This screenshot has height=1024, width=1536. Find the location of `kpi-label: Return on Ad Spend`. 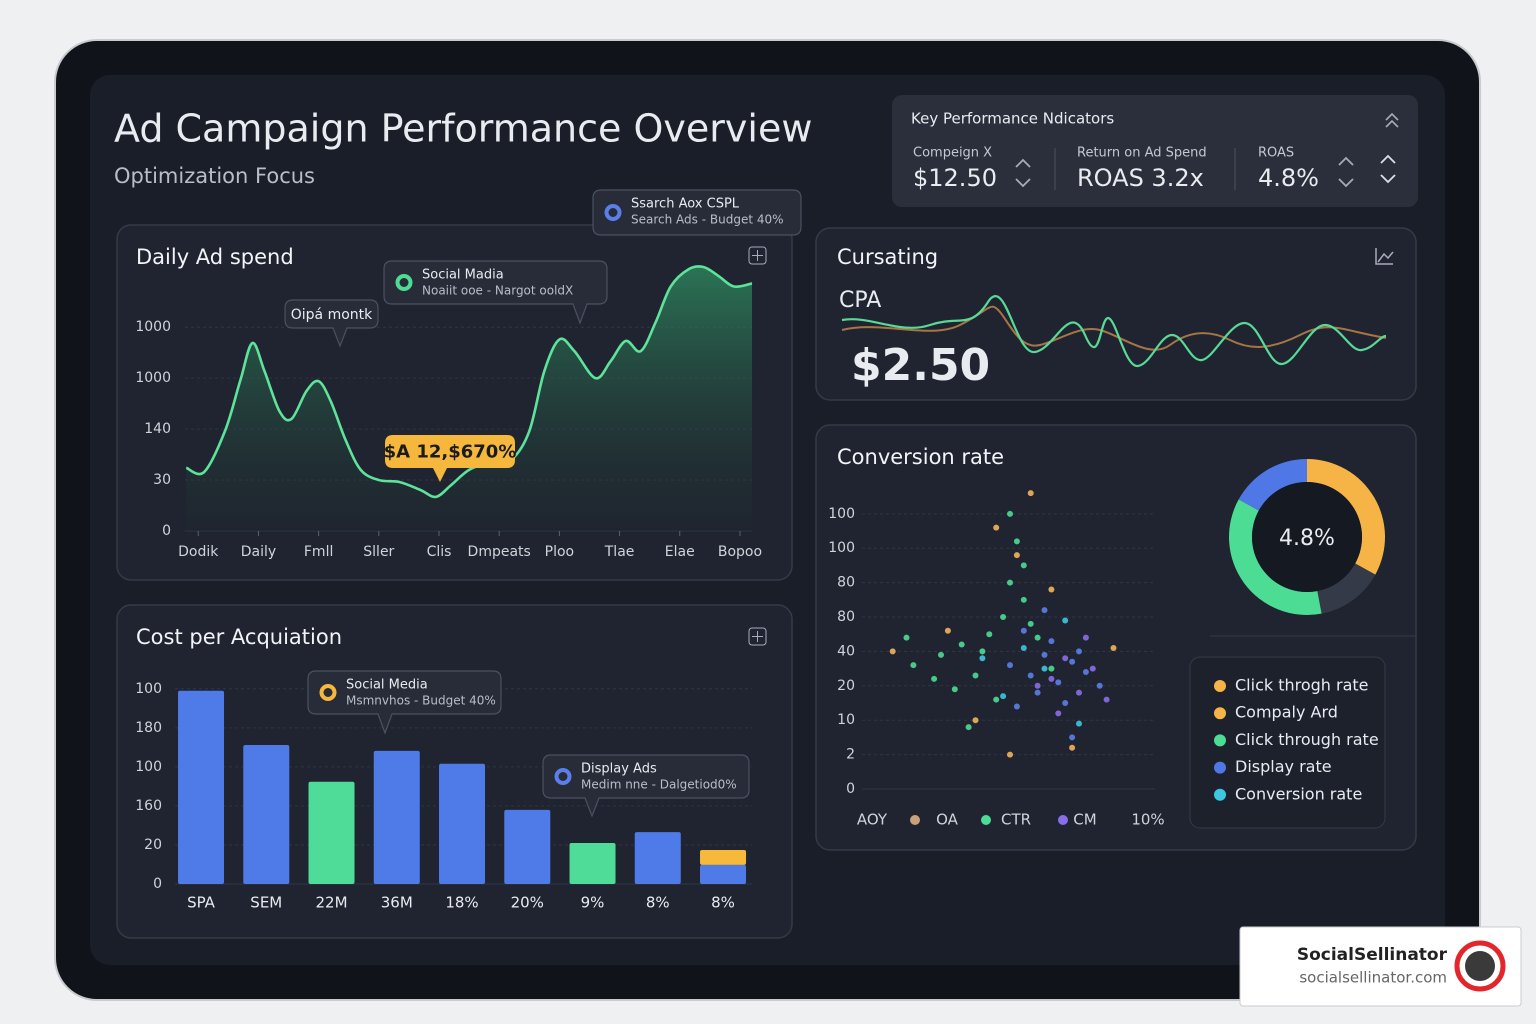

kpi-label: Return on Ad Spend is located at coordinates (1142, 153).